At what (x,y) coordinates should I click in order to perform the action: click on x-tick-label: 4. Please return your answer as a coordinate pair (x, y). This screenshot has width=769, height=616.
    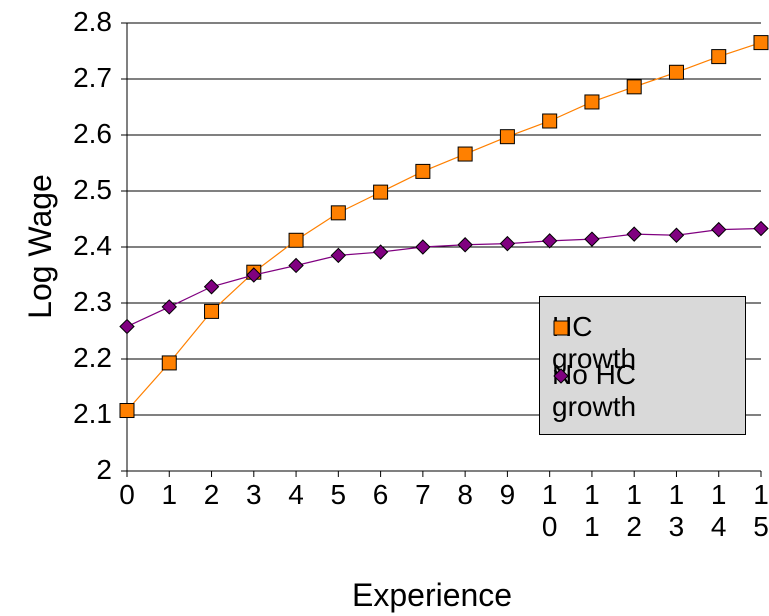
    Looking at the image, I should click on (296, 494).